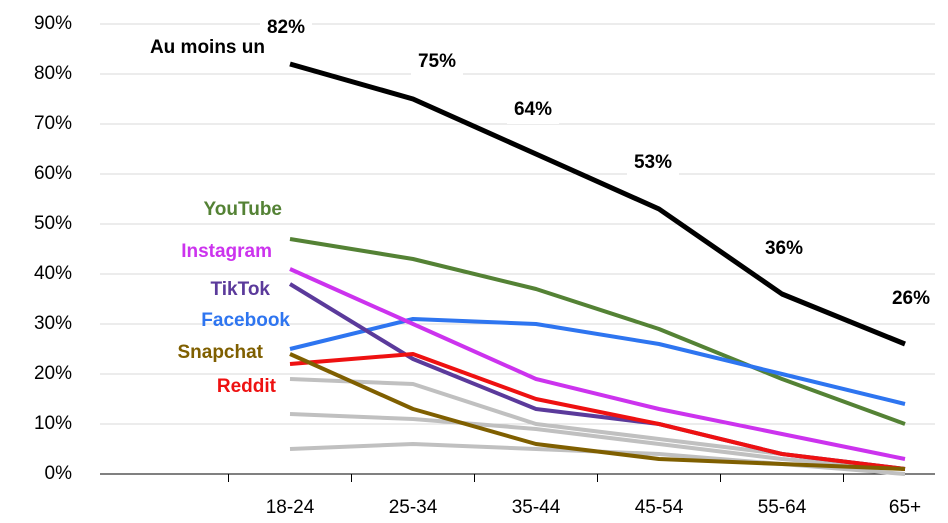  Describe the element at coordinates (226, 251) in the screenshot. I see `series-label: Instagram` at that location.